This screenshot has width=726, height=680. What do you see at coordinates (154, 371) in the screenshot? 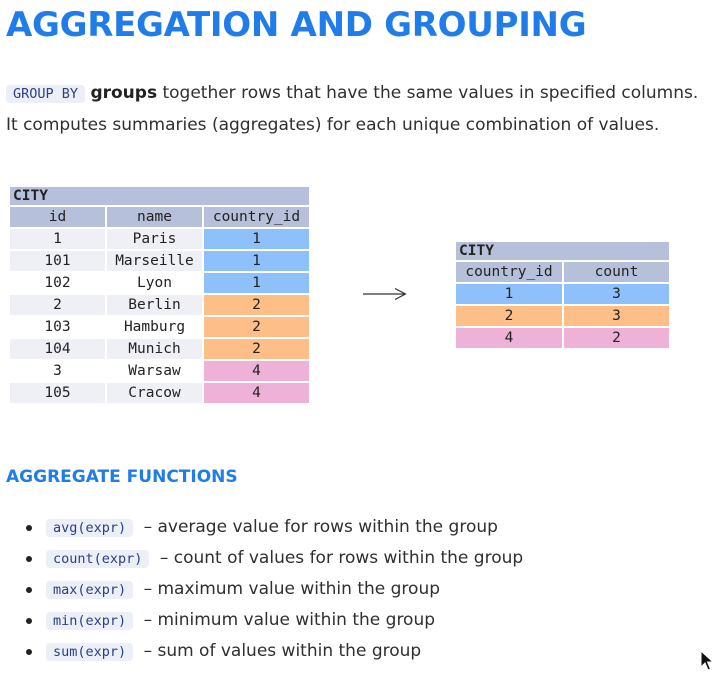
I see `cell-name: Warsaw` at bounding box center [154, 371].